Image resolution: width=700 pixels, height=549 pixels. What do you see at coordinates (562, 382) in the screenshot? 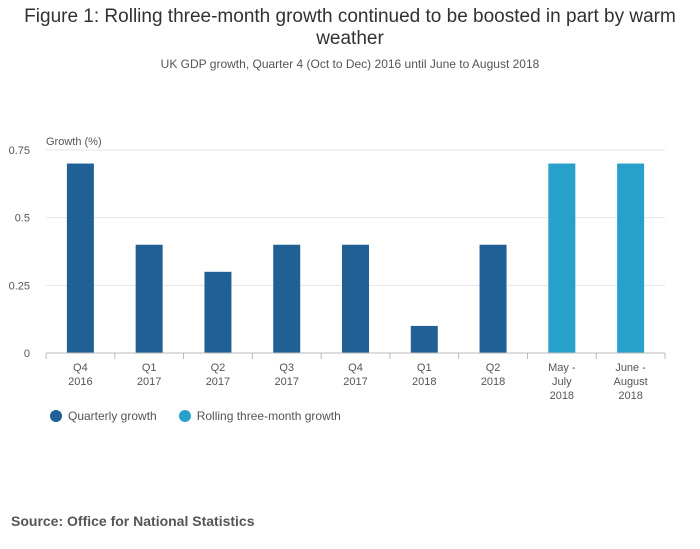
I see `x-tick-label: May -July 2018` at bounding box center [562, 382].